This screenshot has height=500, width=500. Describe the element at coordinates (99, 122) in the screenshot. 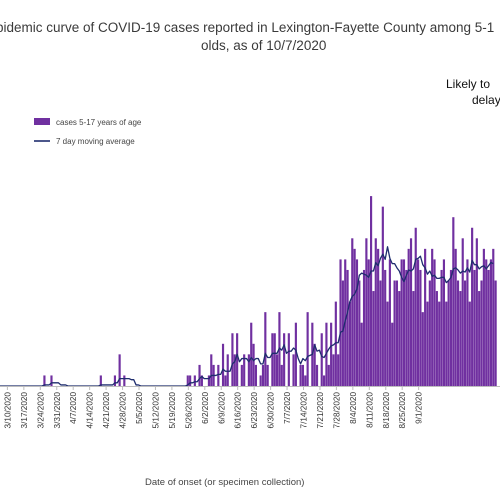

I see `legend-label-cases: cases 5-17 years of age` at that location.